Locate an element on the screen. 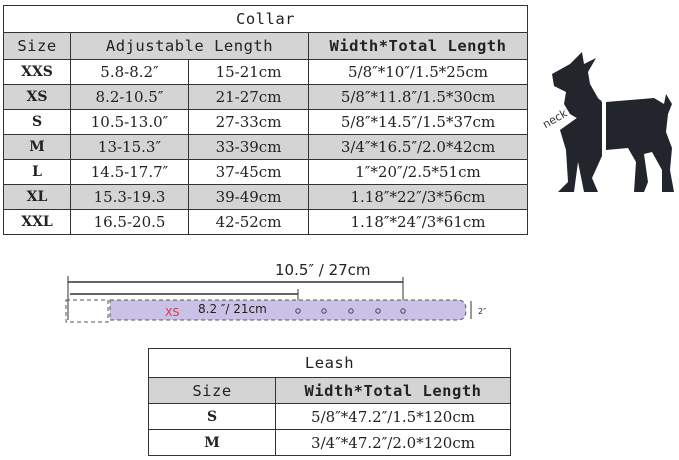 The image size is (679, 460). length-cm-cell: 27-33cm is located at coordinates (248, 122).